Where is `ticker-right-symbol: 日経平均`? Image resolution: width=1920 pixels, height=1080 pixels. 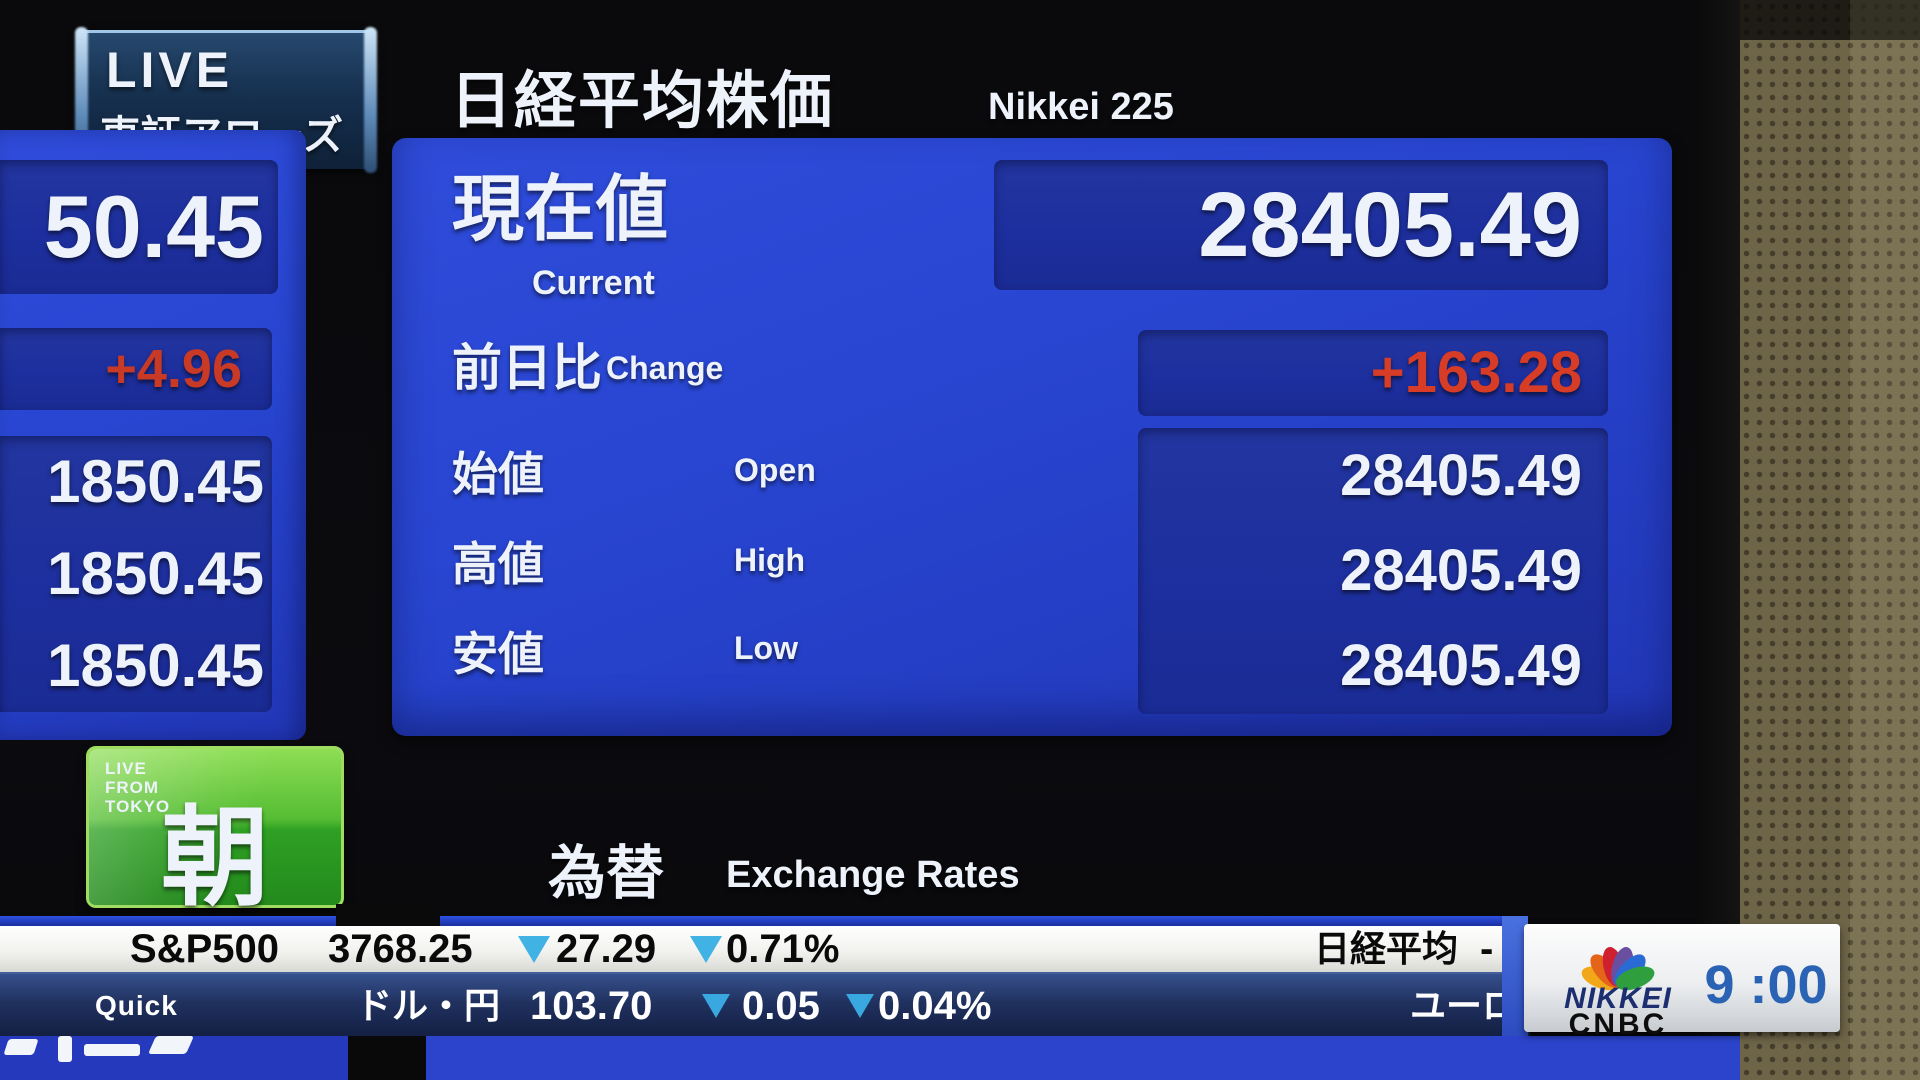
ticker-right-symbol: 日経平均 is located at coordinates (1386, 948).